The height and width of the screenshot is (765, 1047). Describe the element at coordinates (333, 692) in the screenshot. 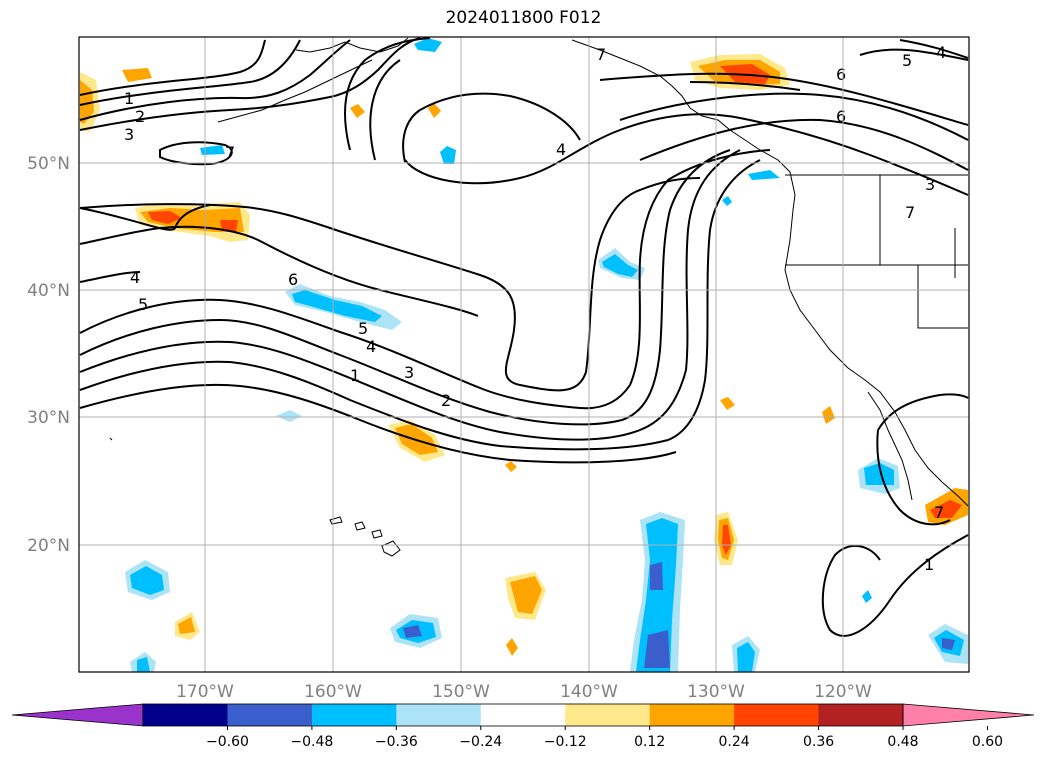

I see `lon-label: 160°W` at that location.